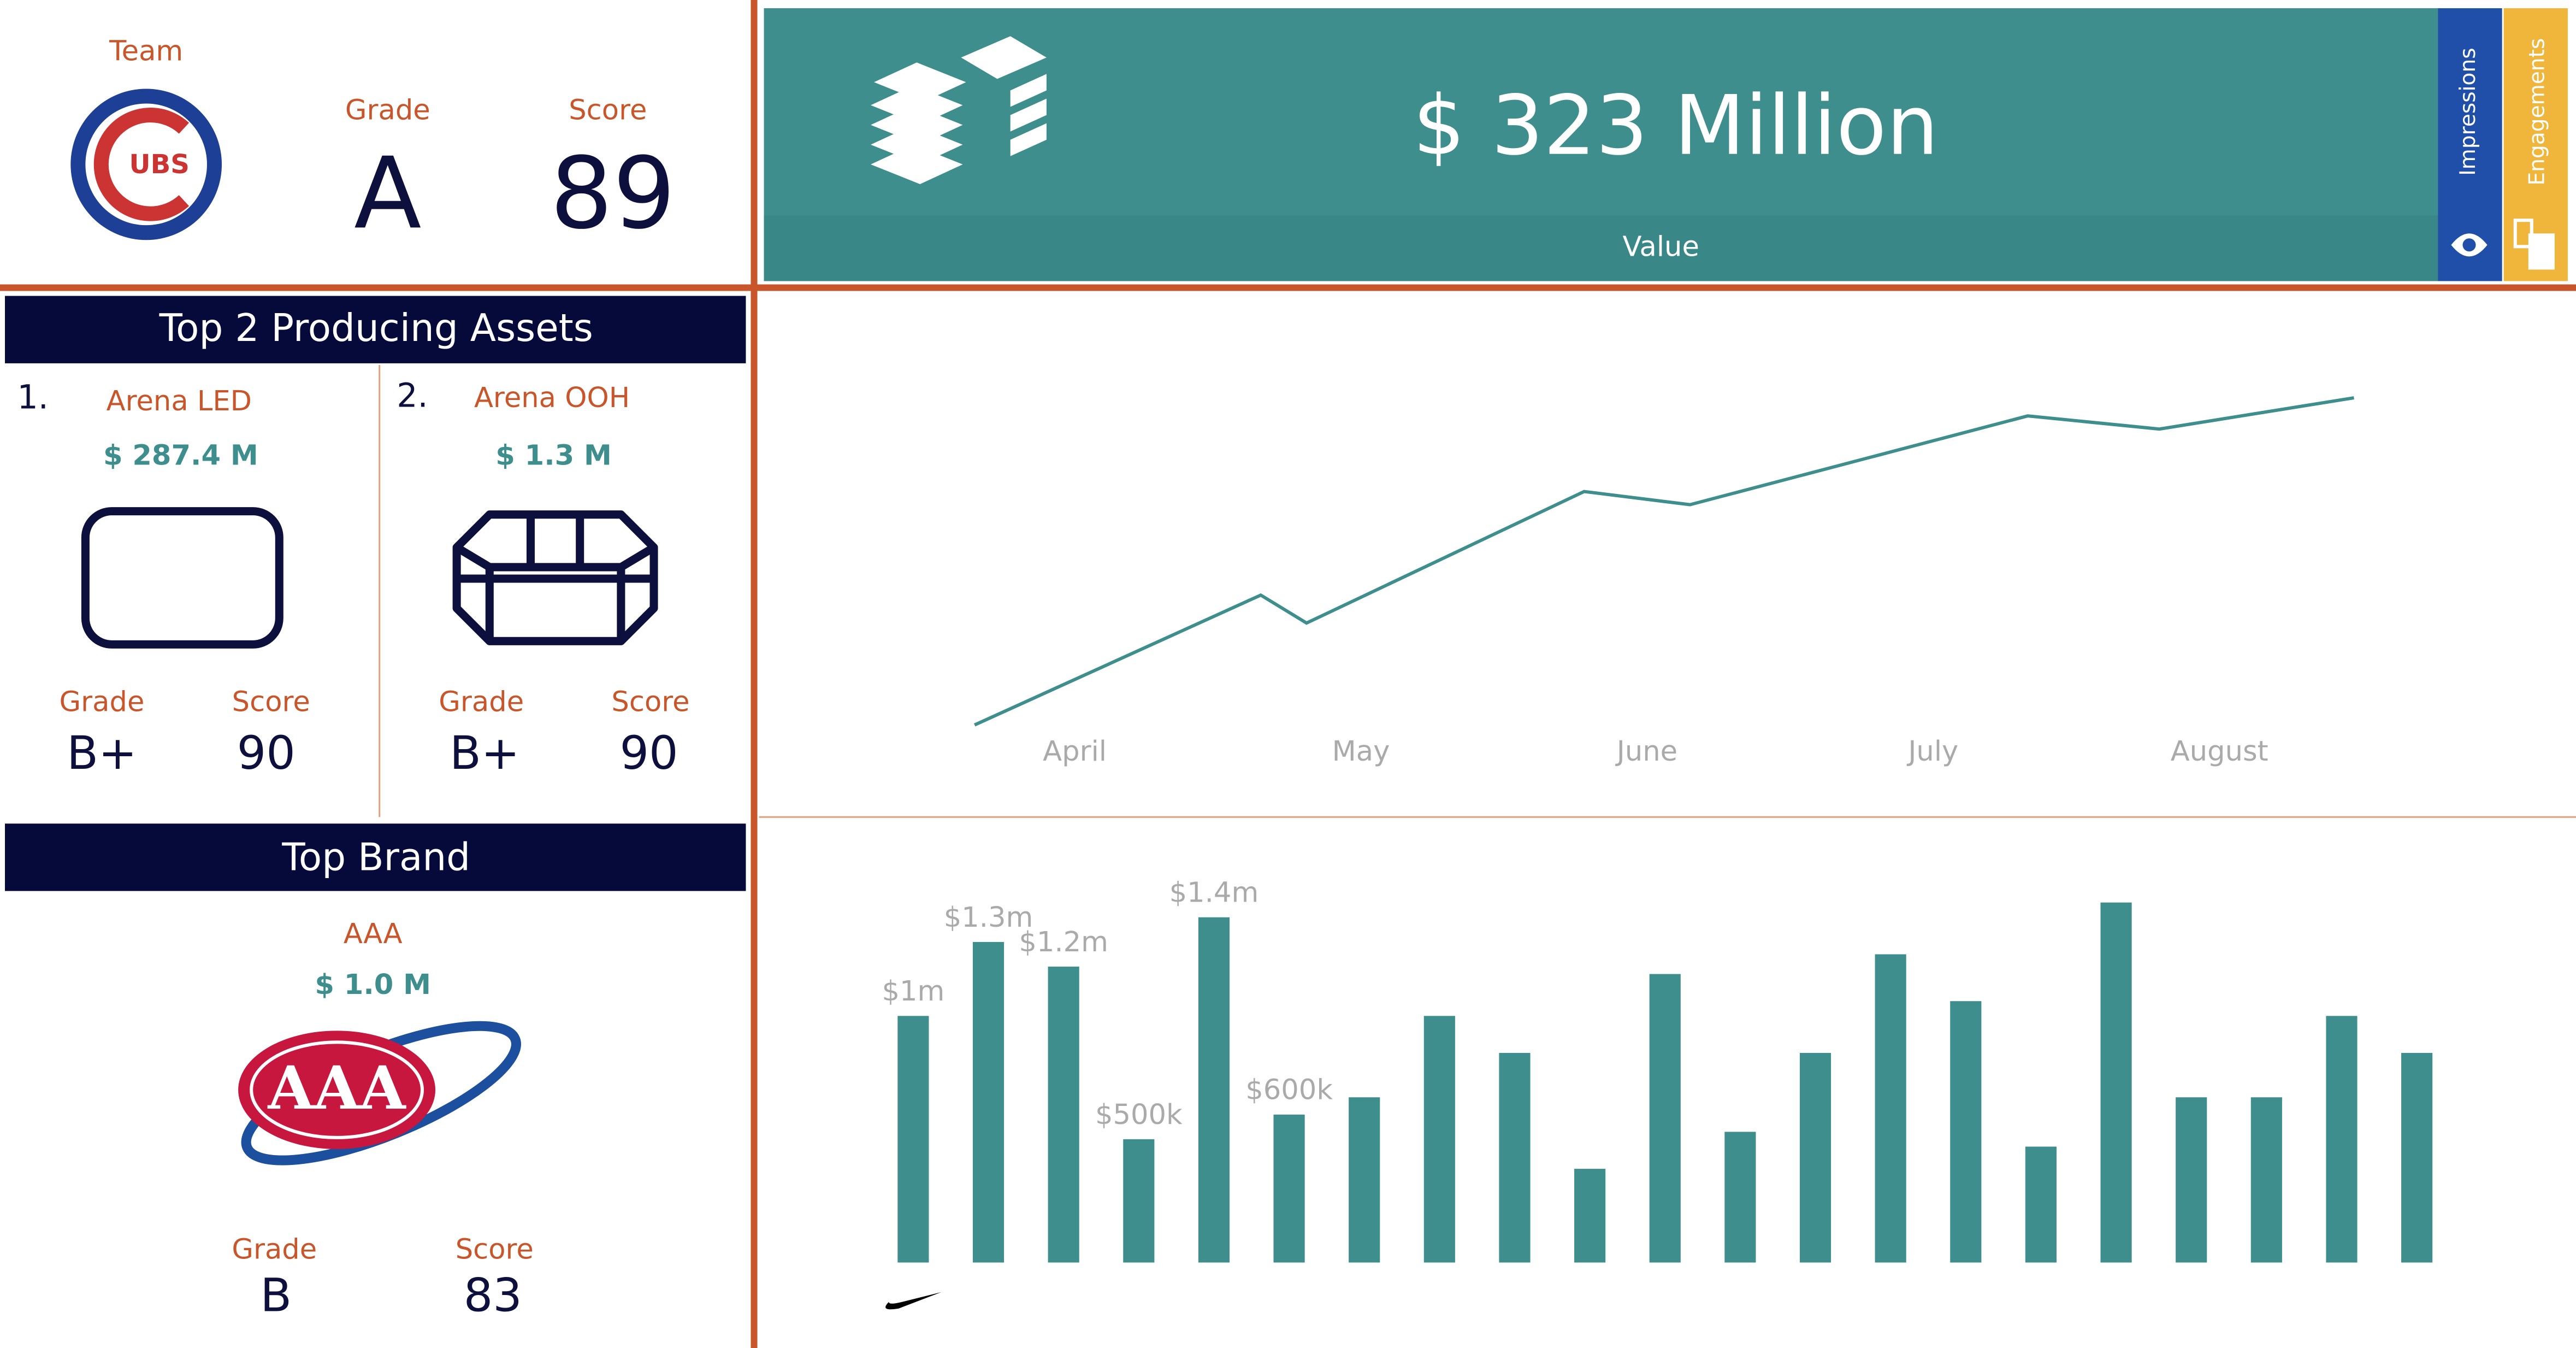  Describe the element at coordinates (1289, 1090) in the screenshot. I see `value-label: $600k` at that location.